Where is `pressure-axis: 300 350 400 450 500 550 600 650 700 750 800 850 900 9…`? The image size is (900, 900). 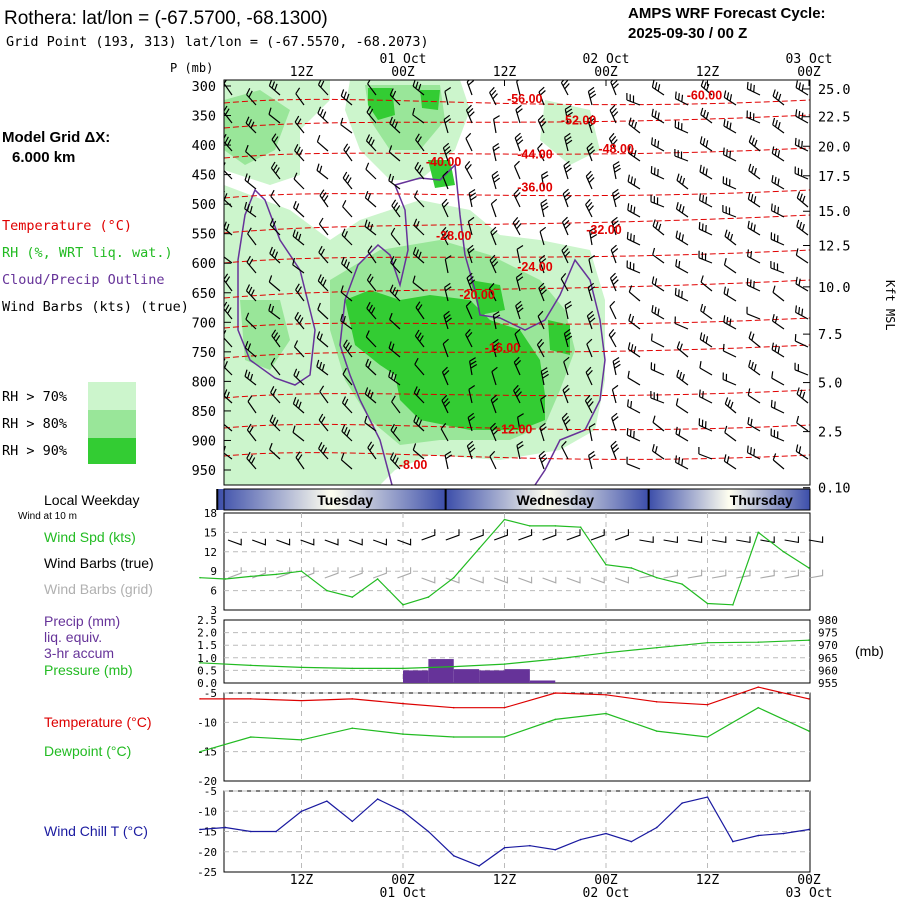 pressure-axis: 300 350 400 450 500 550 600 650 700 750 800 850 900 9… is located at coordinates (211, 279).